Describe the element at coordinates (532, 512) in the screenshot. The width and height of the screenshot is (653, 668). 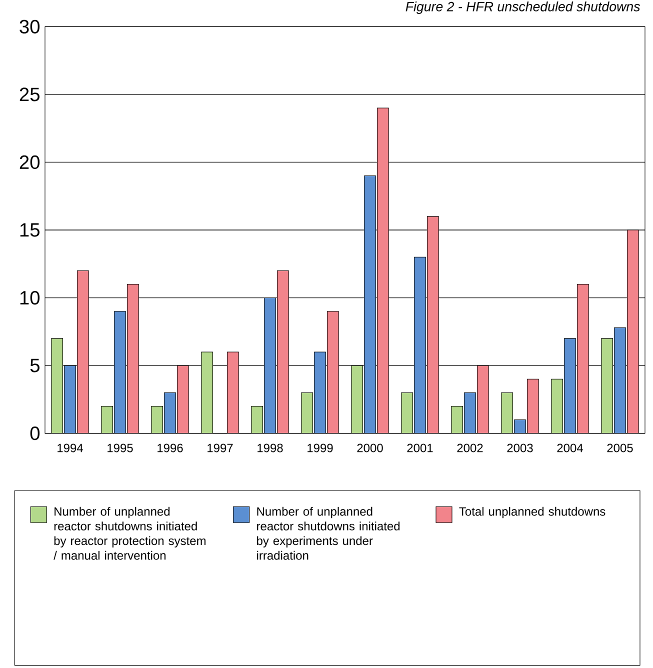
I see `legend-label: Total unplanned shutdowns` at that location.